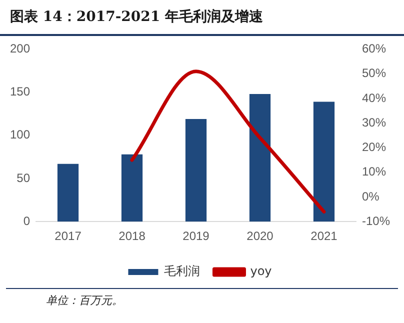 The height and width of the screenshot is (323, 404). I want to click on y2-tick-label: 60%, so click(374, 49).